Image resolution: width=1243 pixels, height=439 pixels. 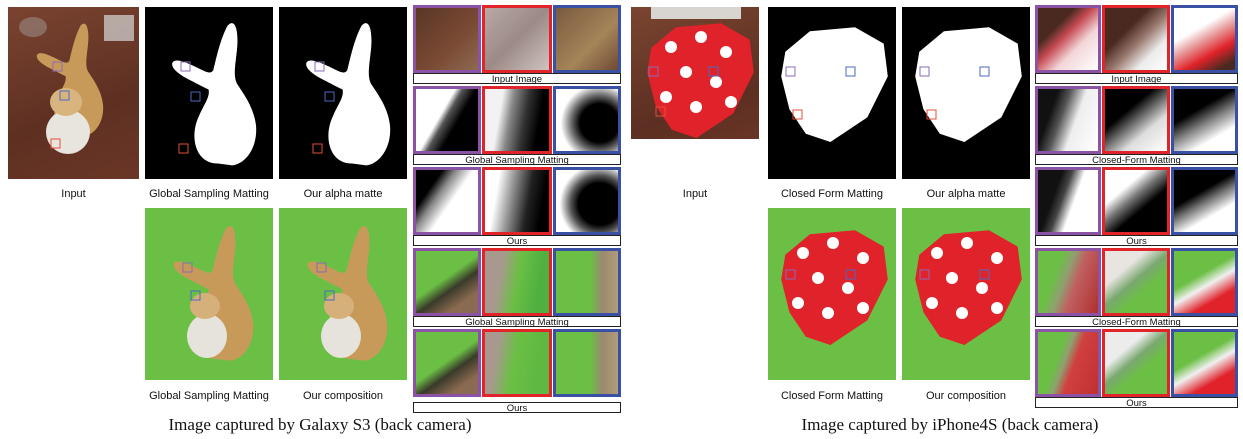 I want to click on right-ours-alpha-label: Our alpha matte, so click(x=966, y=194).